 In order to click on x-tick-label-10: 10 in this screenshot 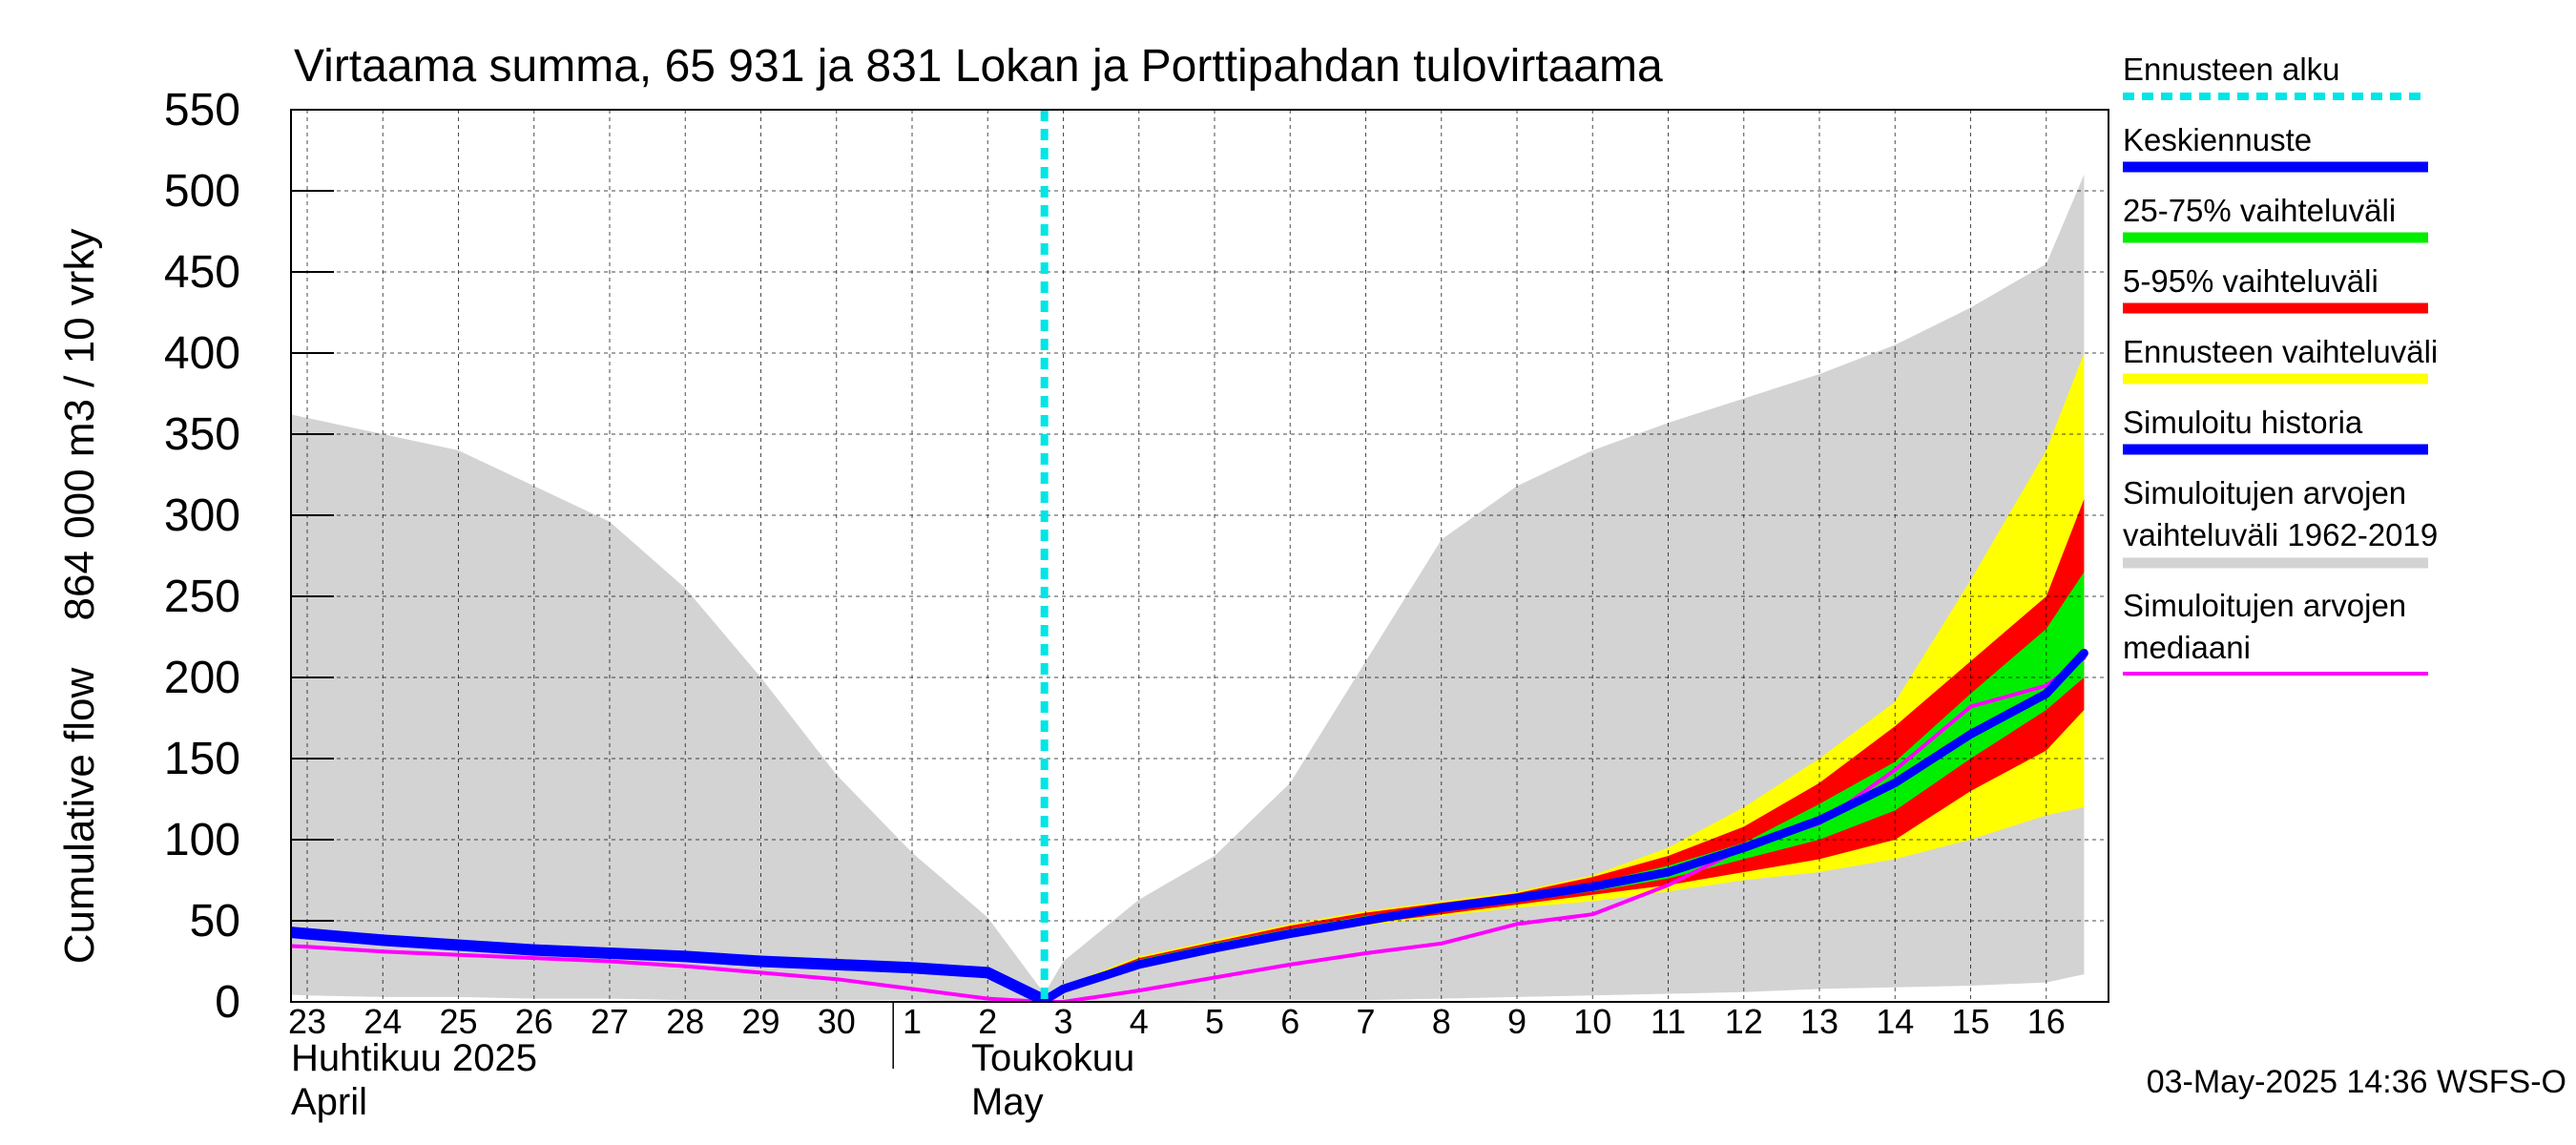, I will do `click(1592, 1022)`.